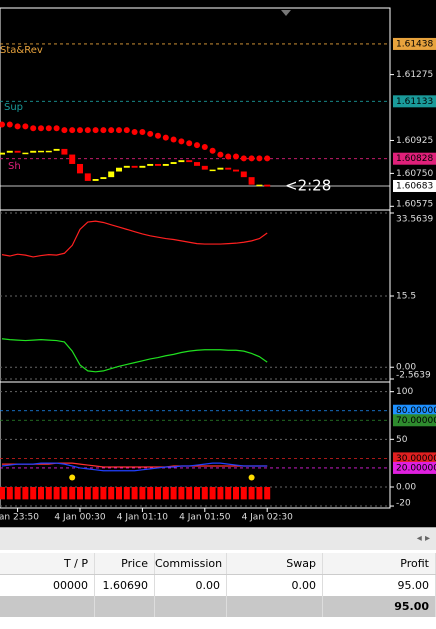 Image resolution: width=436 pixels, height=629 pixels. Describe the element at coordinates (379, 606) in the screenshot. I see `table-cell: 95.00` at that location.